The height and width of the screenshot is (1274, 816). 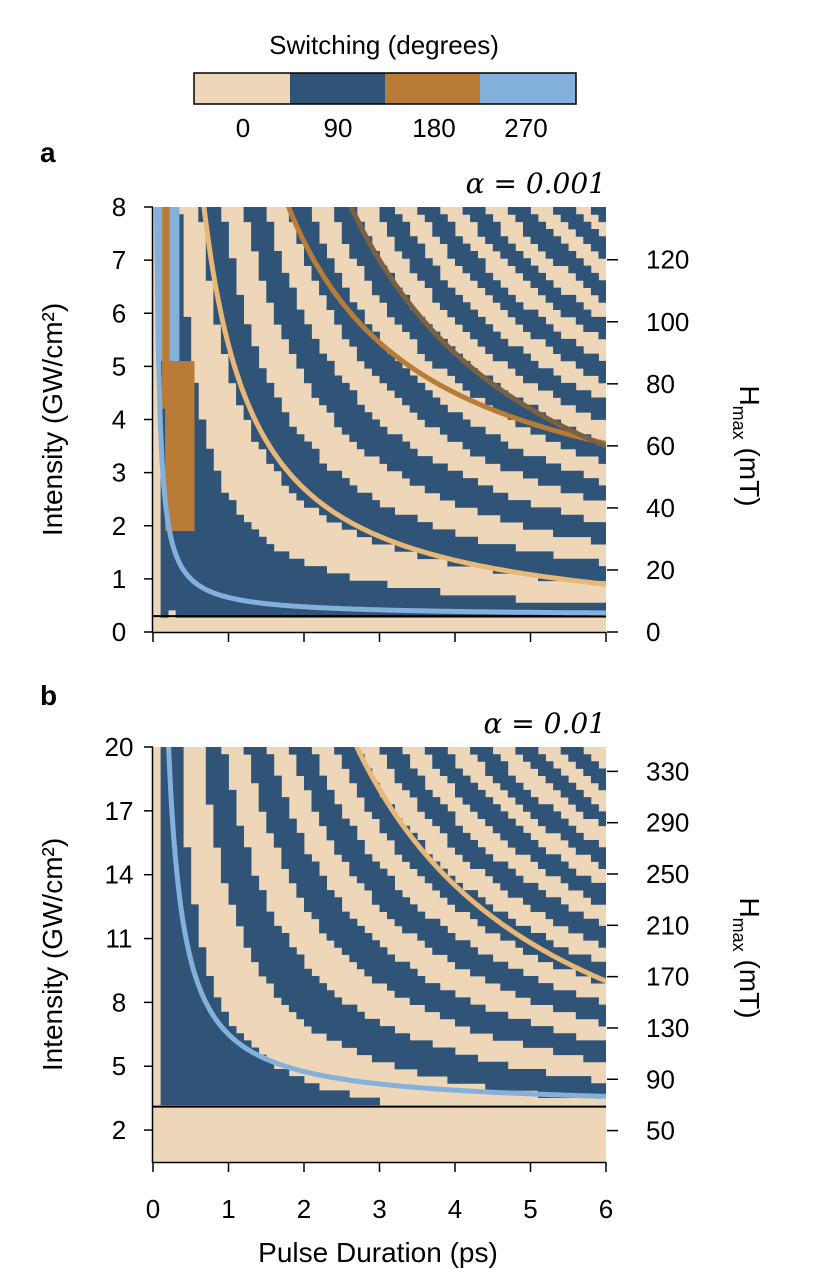 I want to click on alpha-label: α = 0.01, so click(x=544, y=723).